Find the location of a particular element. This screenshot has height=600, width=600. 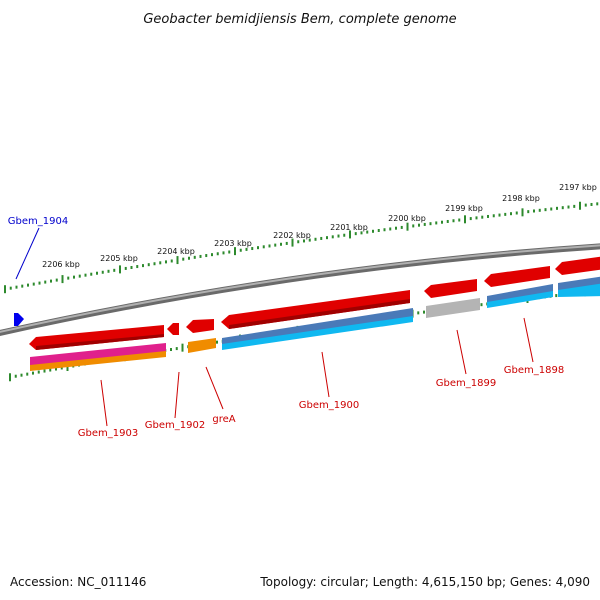

tick-label: 2200 kbp is located at coordinates (407, 218).